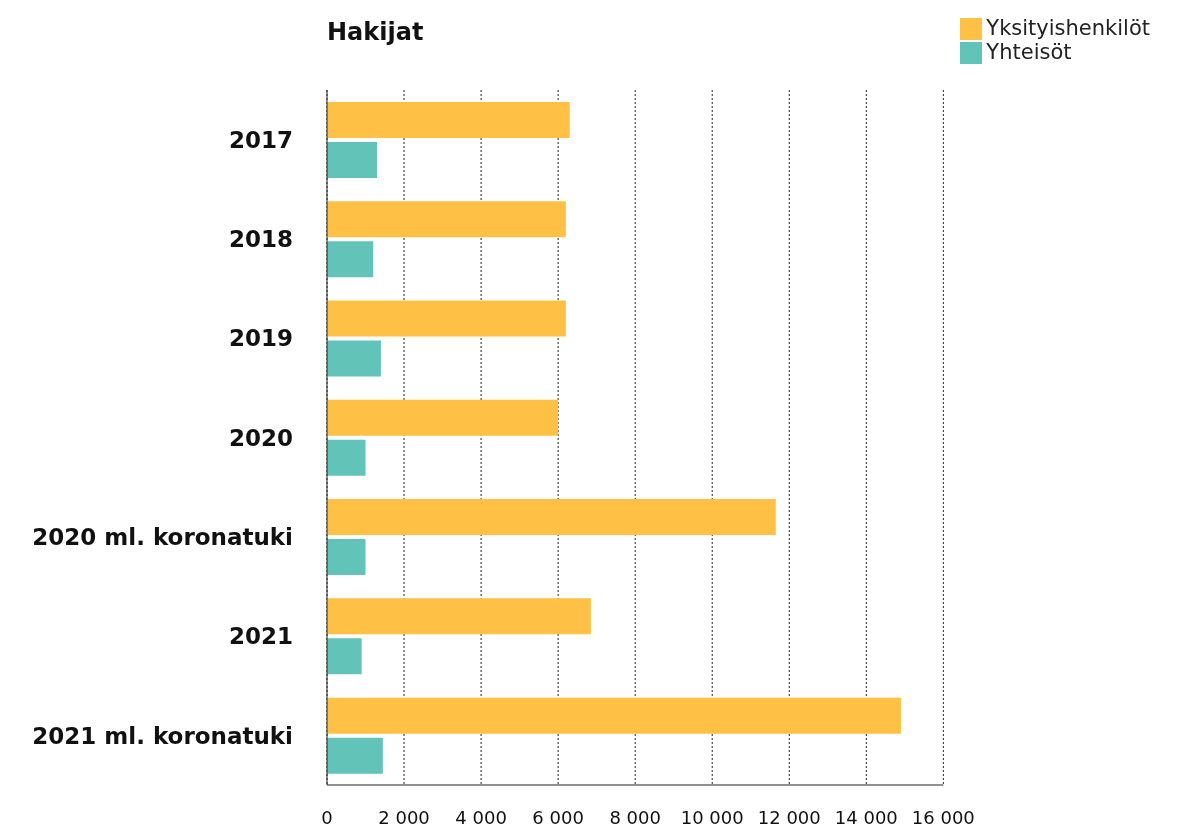 This screenshot has width=1180, height=838. What do you see at coordinates (558, 817) in the screenshot?
I see `x-tick-label: 6 000` at bounding box center [558, 817].